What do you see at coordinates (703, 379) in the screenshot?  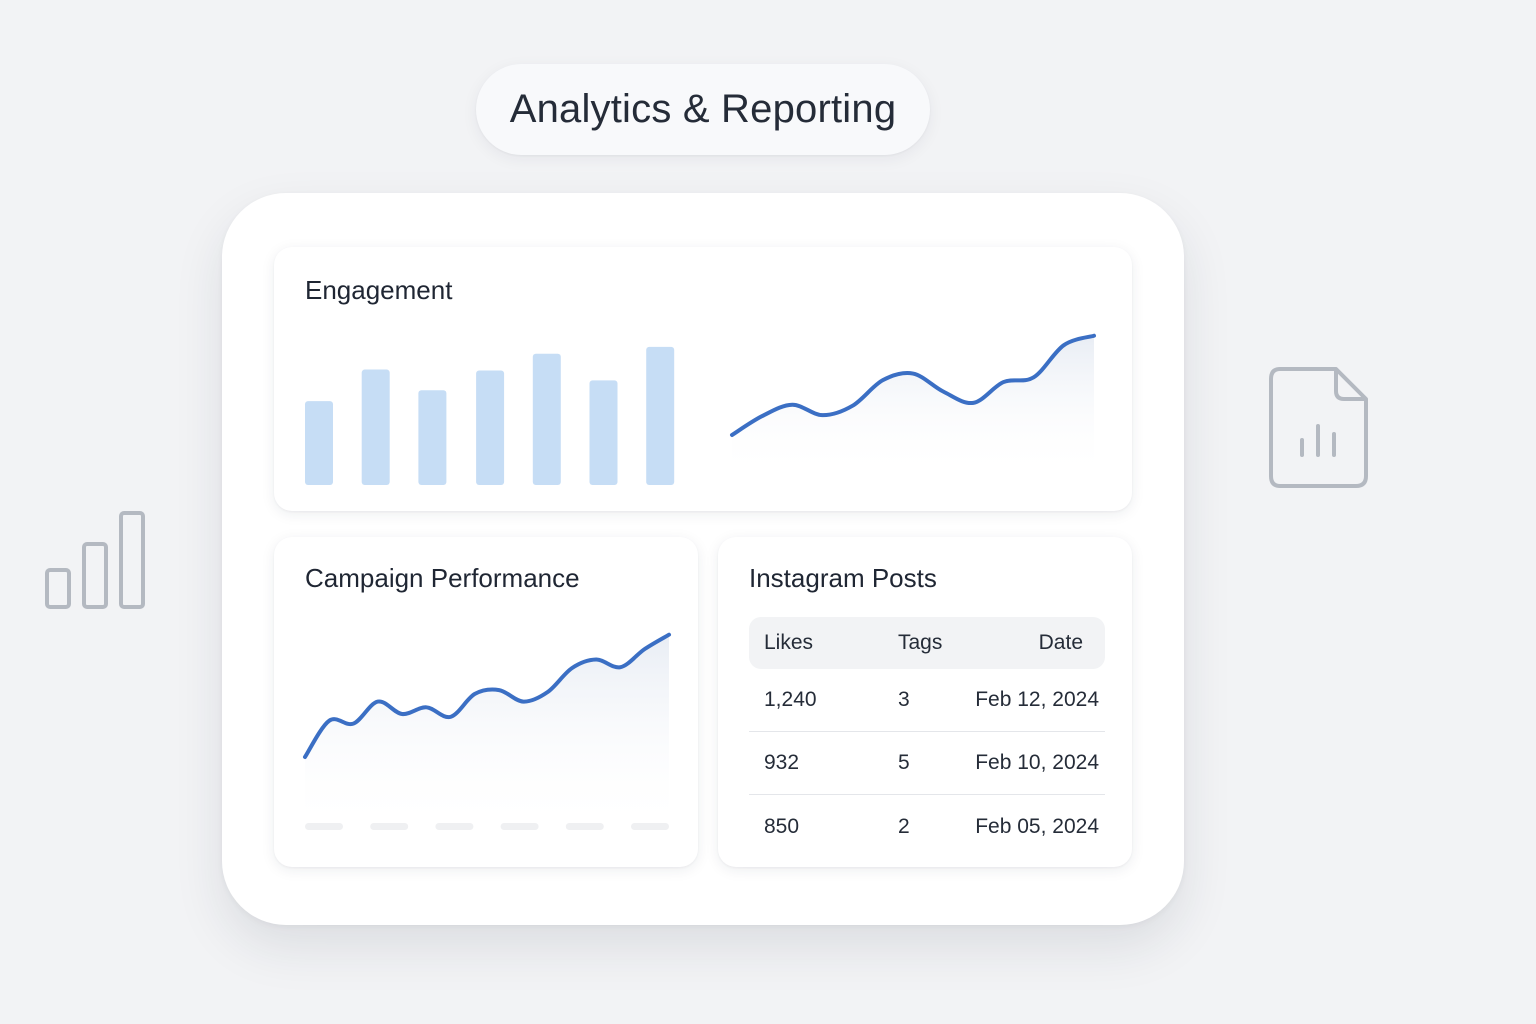 I see `engagement-panel: Engagement` at bounding box center [703, 379].